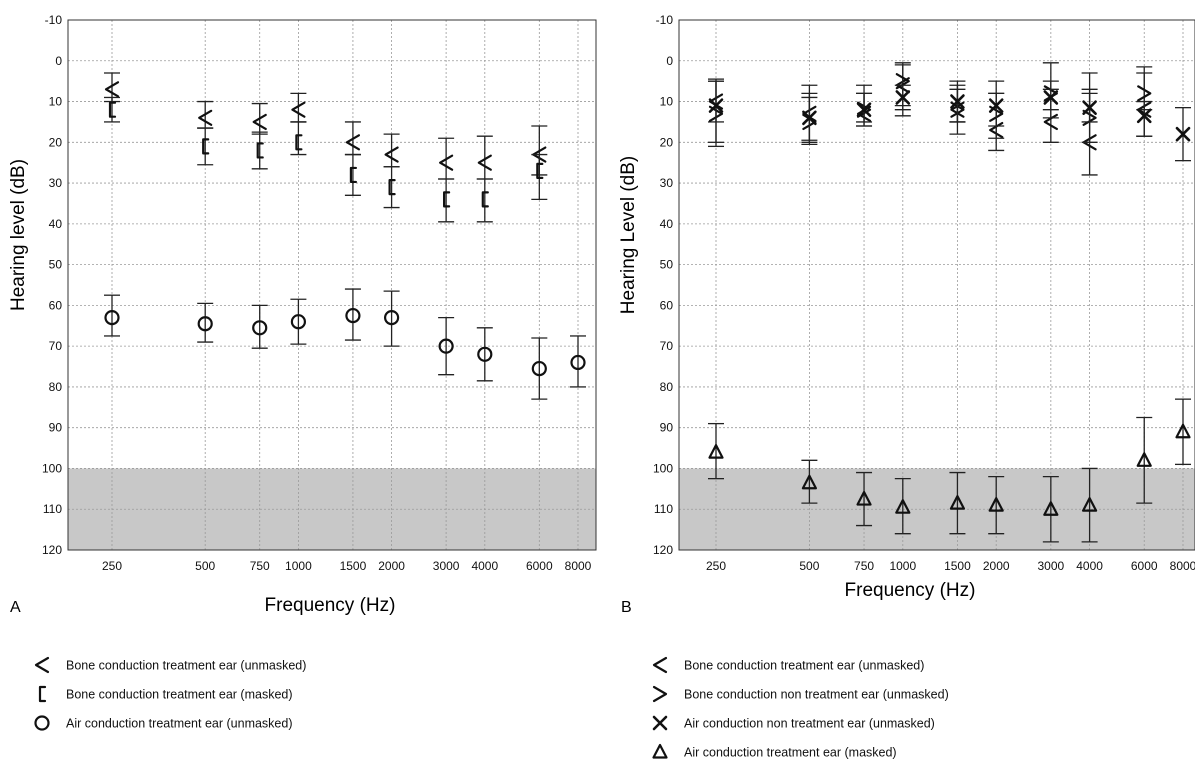  What do you see at coordinates (345, 344) in the screenshot?
I see `series-o` at bounding box center [345, 344].